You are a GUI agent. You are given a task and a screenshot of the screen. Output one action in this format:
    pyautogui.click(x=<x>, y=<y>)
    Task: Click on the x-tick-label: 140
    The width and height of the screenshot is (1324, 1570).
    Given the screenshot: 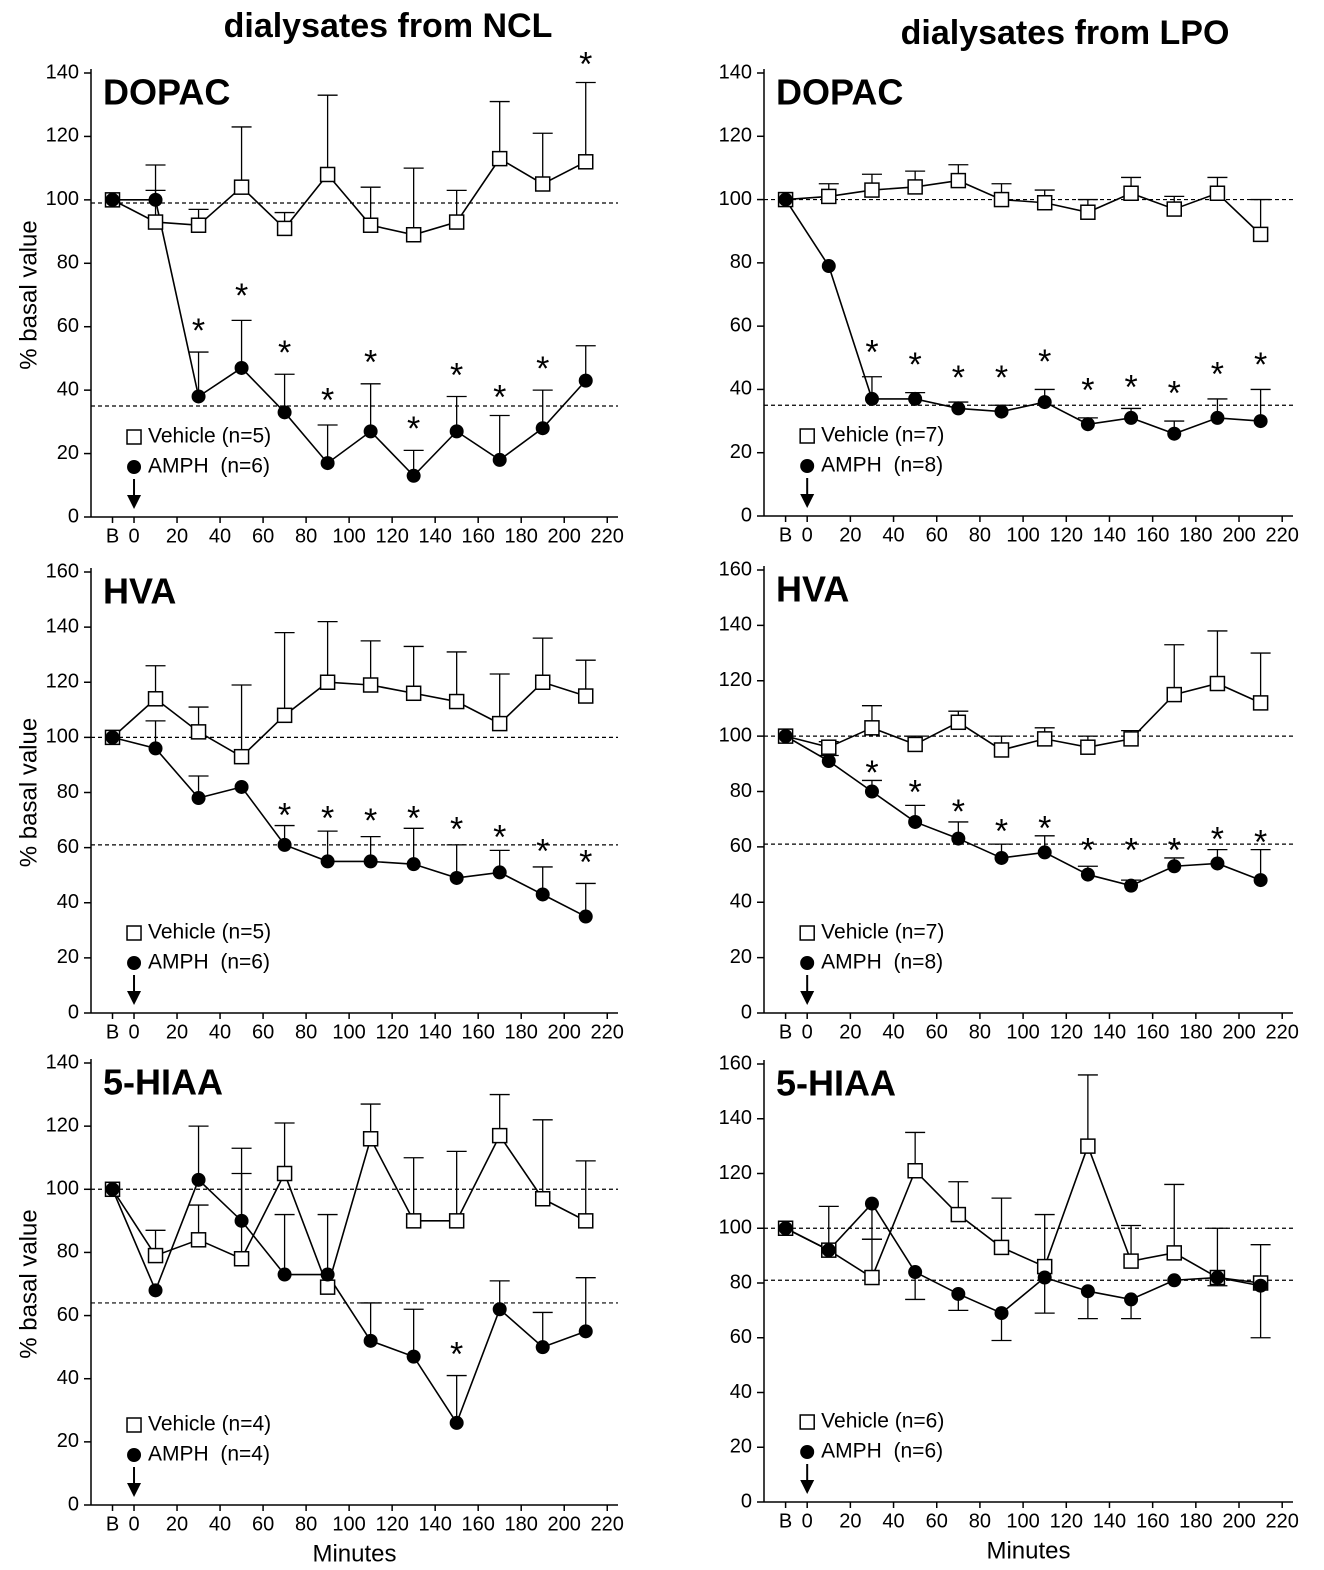 What is the action you would take?
    pyautogui.click(x=434, y=536)
    